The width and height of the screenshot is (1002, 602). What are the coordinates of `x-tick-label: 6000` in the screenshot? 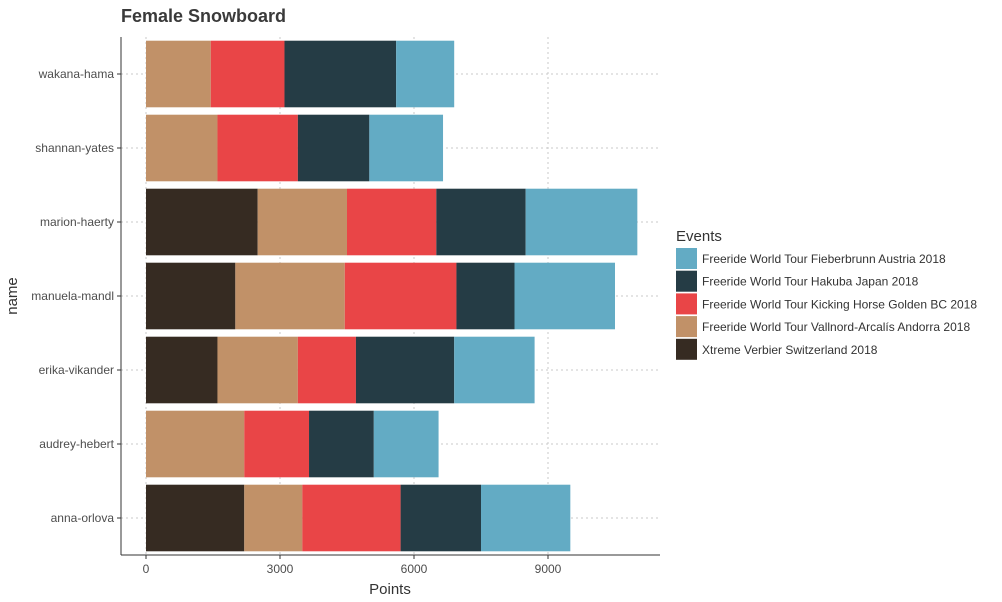 It's located at (414, 569).